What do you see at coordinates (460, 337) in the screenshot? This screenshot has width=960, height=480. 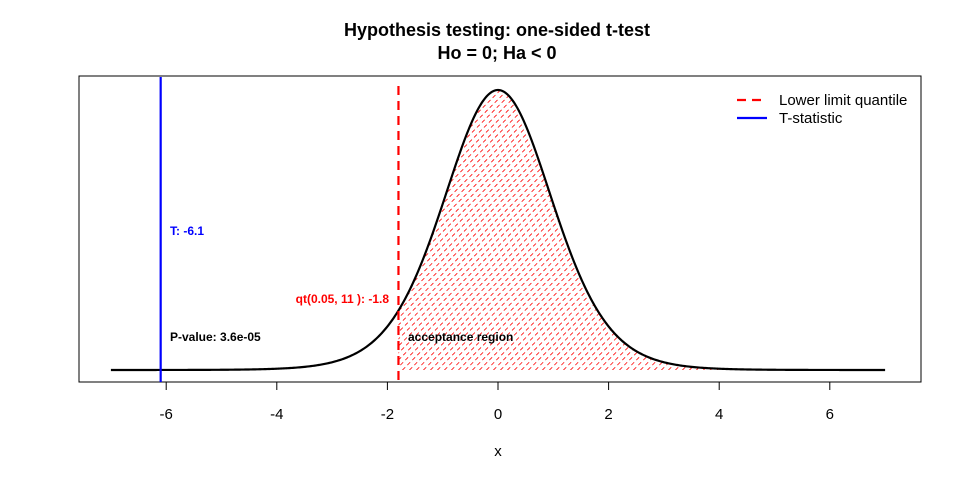 I see `acceptance-region-label: acceptance region` at bounding box center [460, 337].